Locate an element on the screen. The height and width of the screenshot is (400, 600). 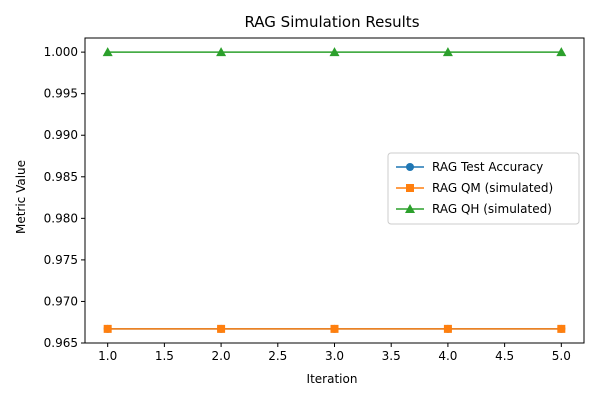
chart-title: RAG Simulation Results is located at coordinates (331, 22).